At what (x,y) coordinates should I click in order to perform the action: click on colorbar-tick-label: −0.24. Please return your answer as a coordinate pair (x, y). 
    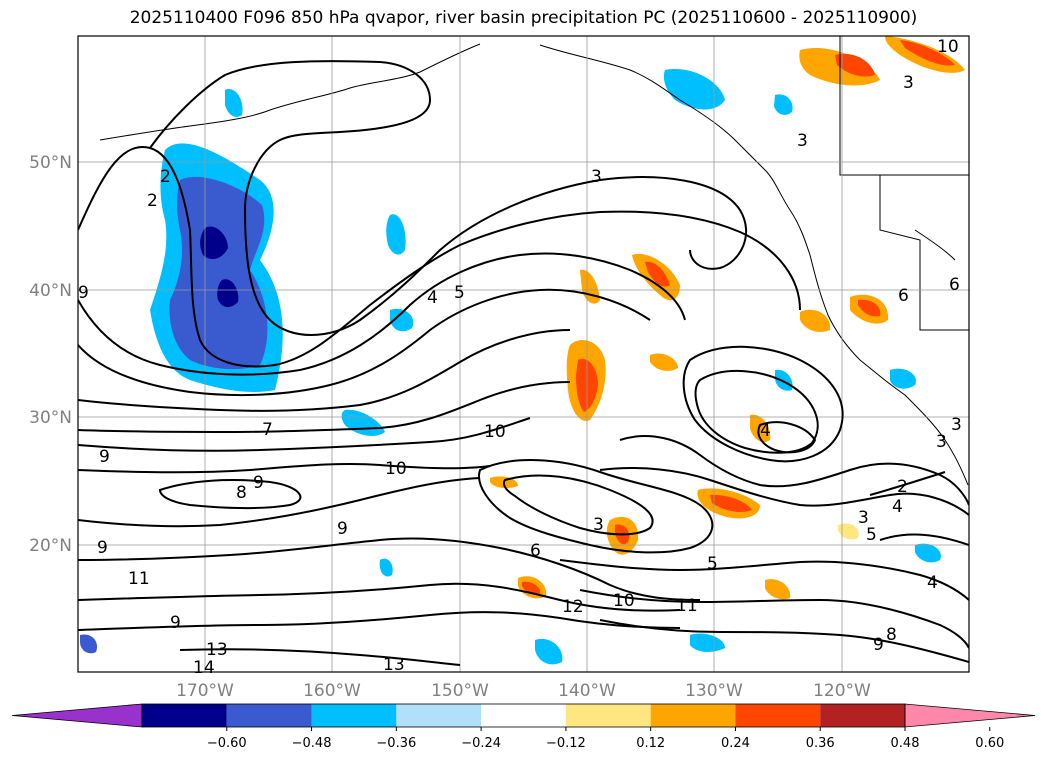
    Looking at the image, I should click on (481, 743).